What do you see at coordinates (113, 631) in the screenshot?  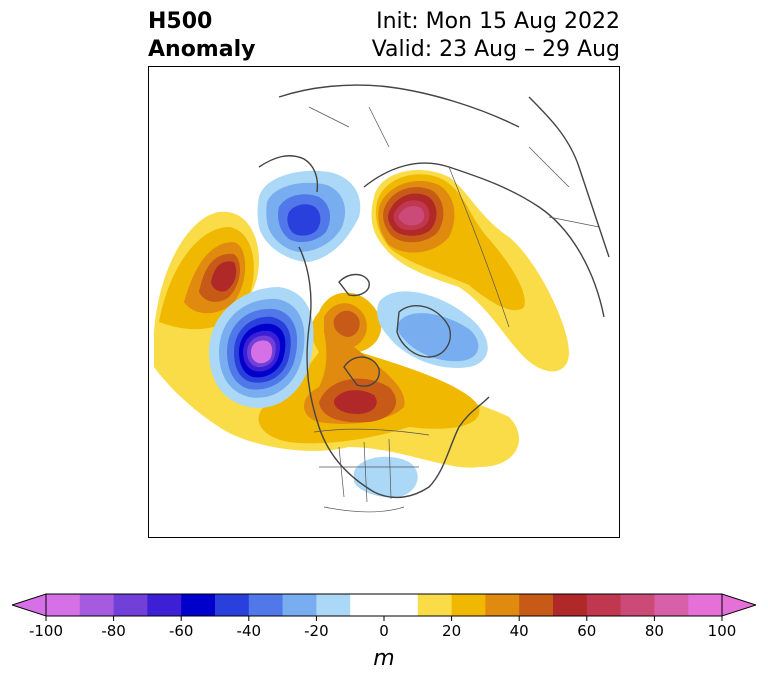 I see `colorbar-tick-label: -80` at bounding box center [113, 631].